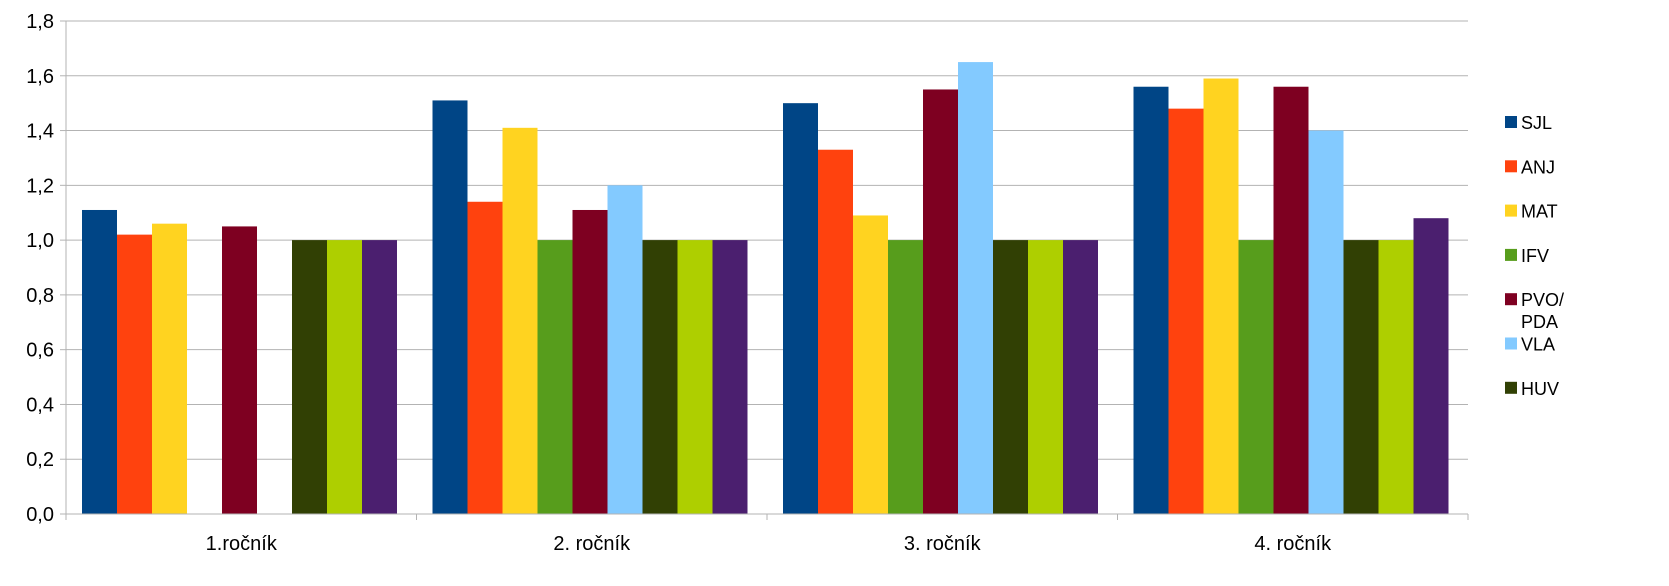  What do you see at coordinates (242, 544) in the screenshot?
I see `x-category-label: 1.ročník` at bounding box center [242, 544].